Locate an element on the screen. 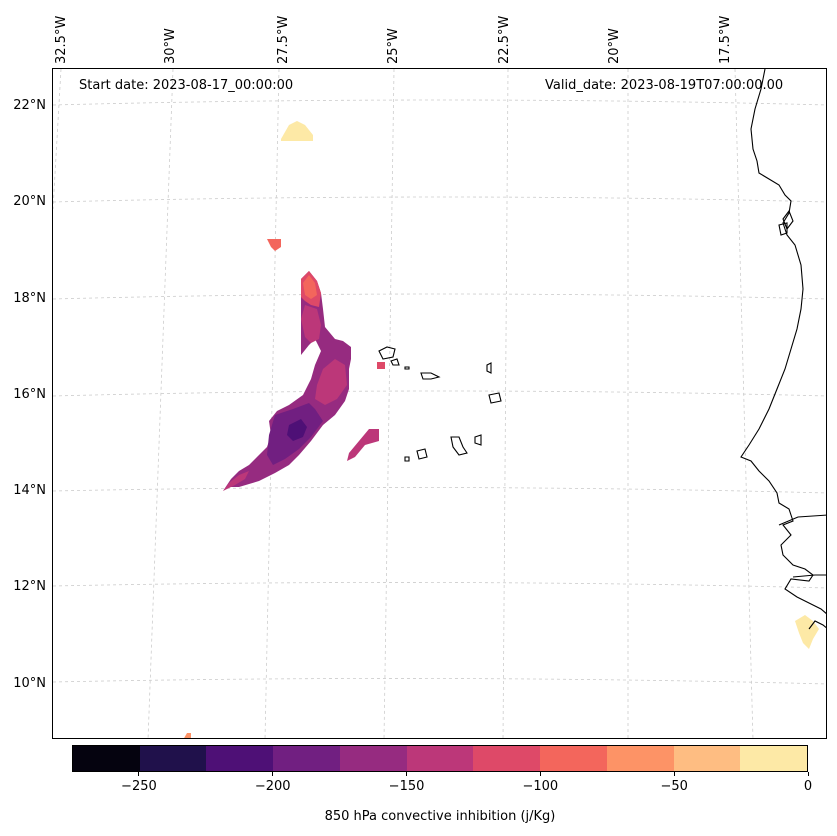 The height and width of the screenshot is (836, 837). colorbar-tick-label: −150 is located at coordinates (406, 786).